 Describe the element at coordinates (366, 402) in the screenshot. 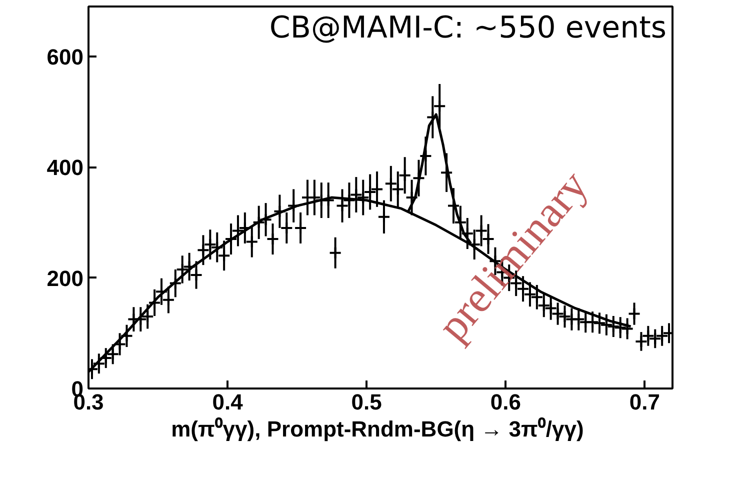

I see `x-tick-label: 0.5` at that location.